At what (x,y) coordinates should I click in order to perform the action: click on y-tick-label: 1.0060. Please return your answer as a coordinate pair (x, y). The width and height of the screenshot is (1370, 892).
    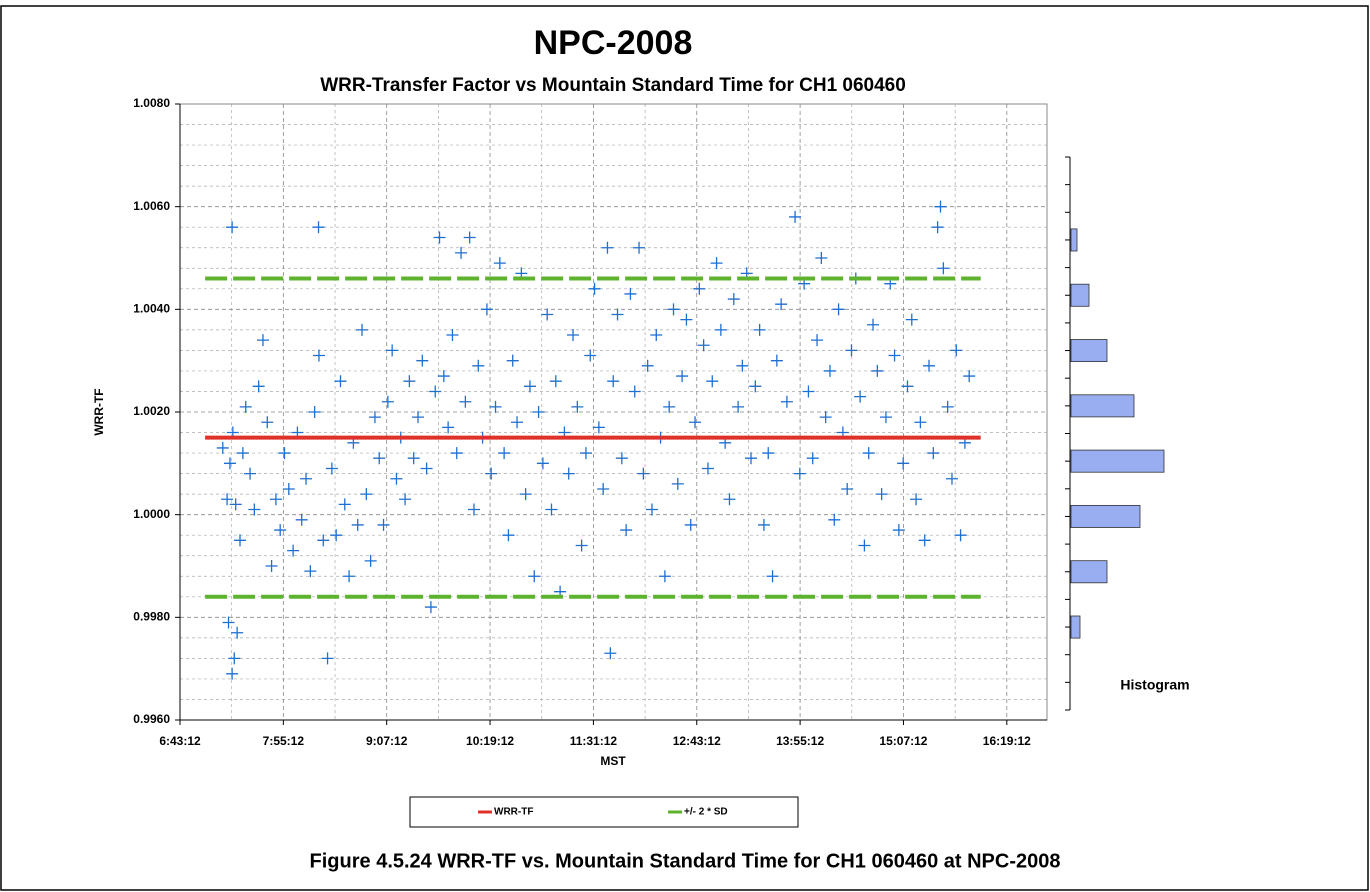
    Looking at the image, I should click on (151, 206).